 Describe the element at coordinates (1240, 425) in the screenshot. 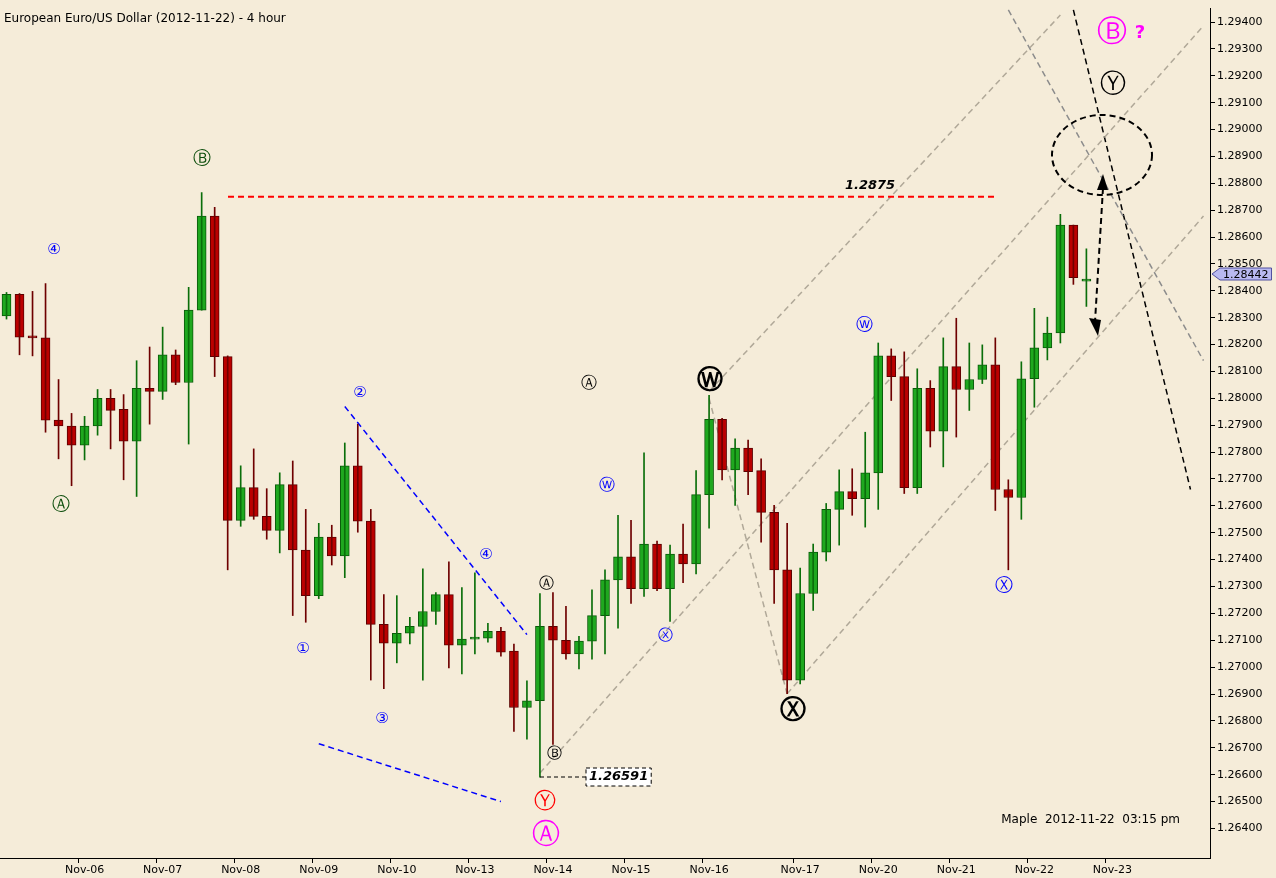

I see `y-tick-label: 1.27900` at that location.